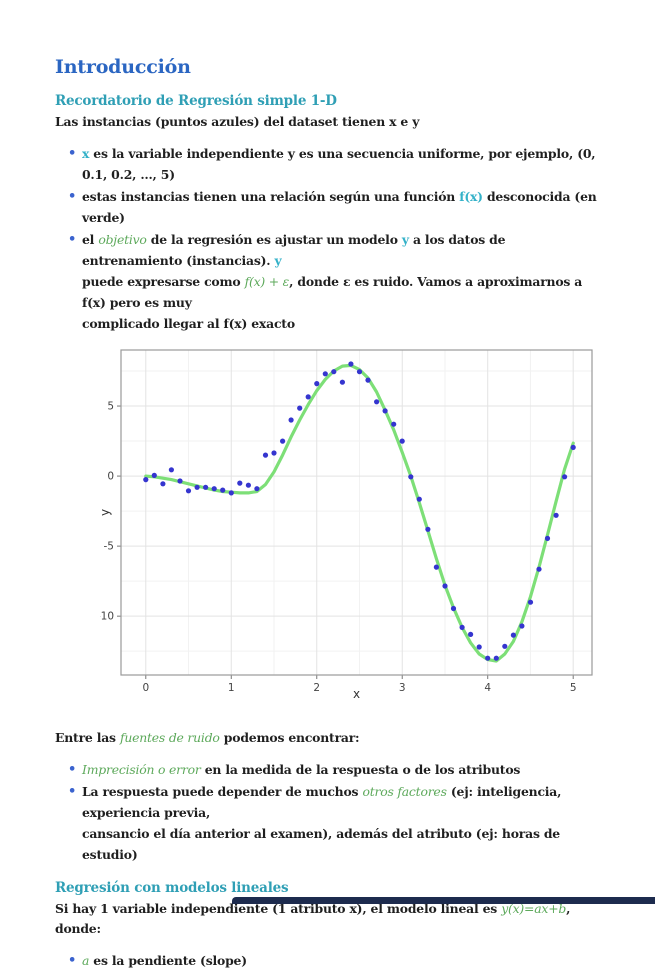 The height and width of the screenshot is (971, 655). What do you see at coordinates (141, 769) in the screenshot?
I see `inline-green-text: Imprecisión o error` at bounding box center [141, 769].